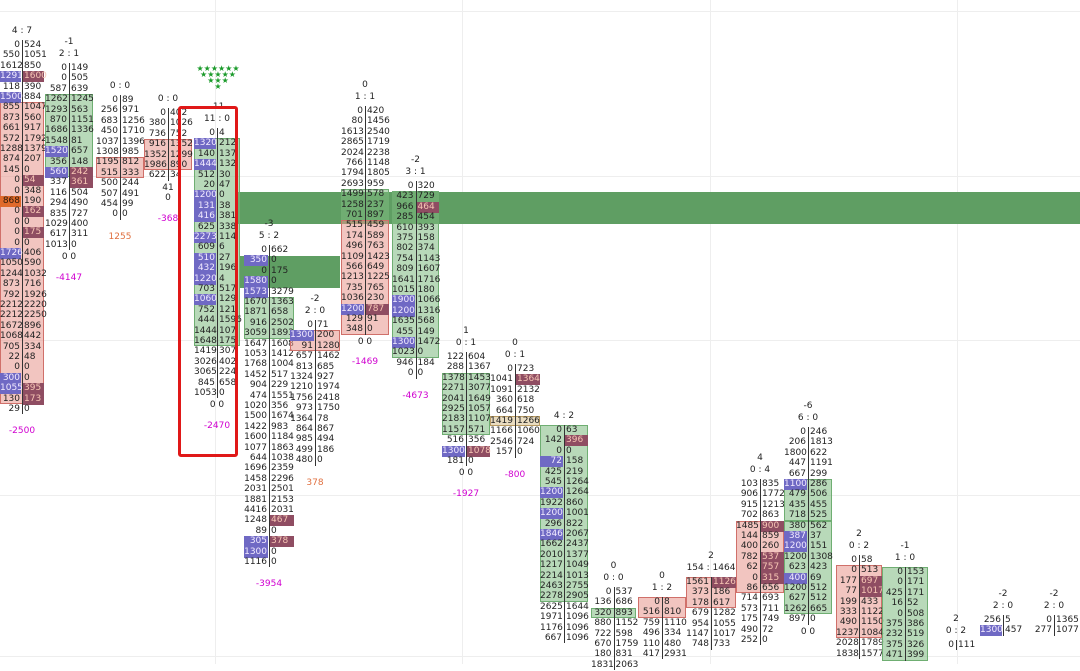 The height and width of the screenshot is (671, 1080). What do you see at coordinates (551, 565) in the screenshot?
I see `bid-volume-cell: 1217` at bounding box center [551, 565].